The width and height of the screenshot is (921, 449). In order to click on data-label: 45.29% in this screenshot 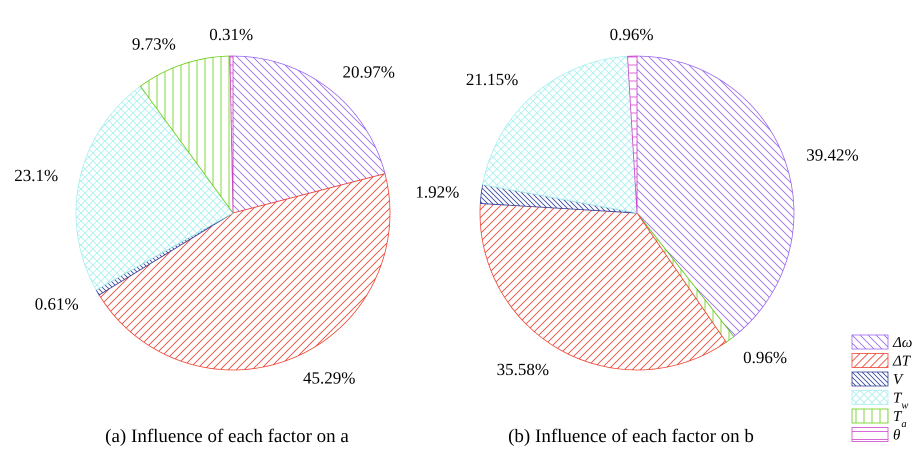, I will do `click(329, 378)`.